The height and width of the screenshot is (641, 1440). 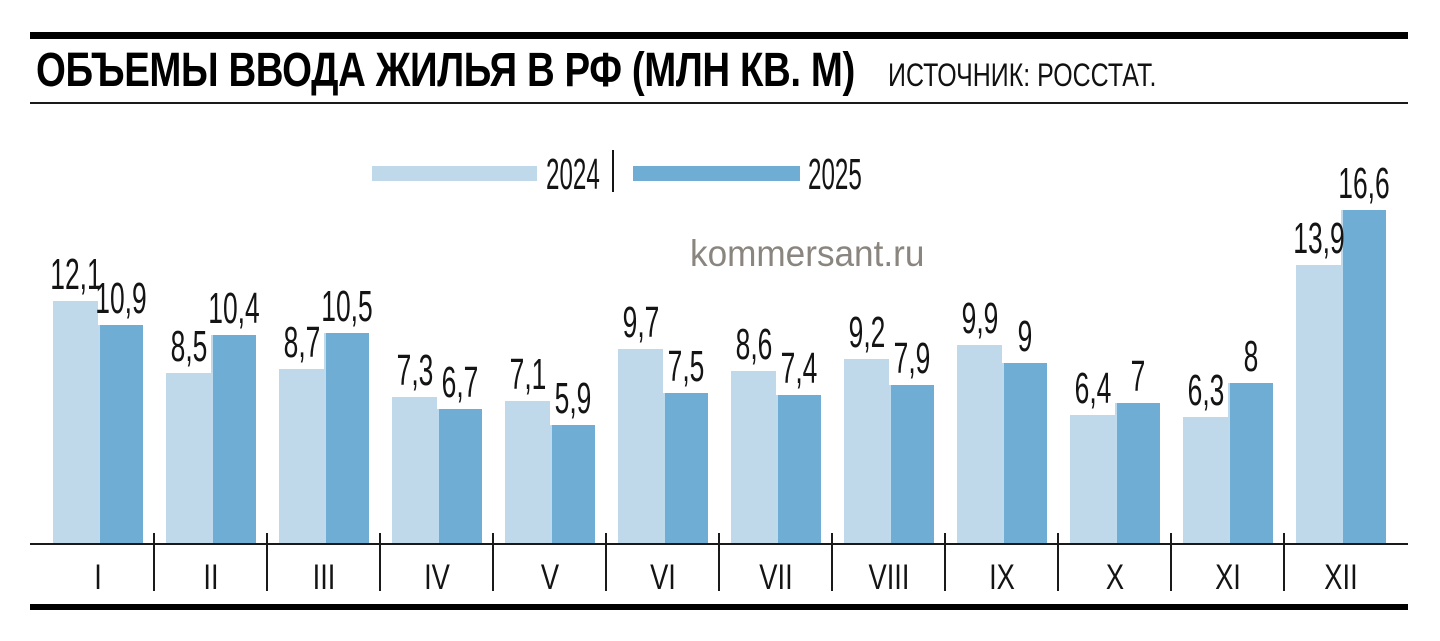 What do you see at coordinates (1318, 238) in the screenshot?
I see `value-label-2024-XII: 13,9` at bounding box center [1318, 238].